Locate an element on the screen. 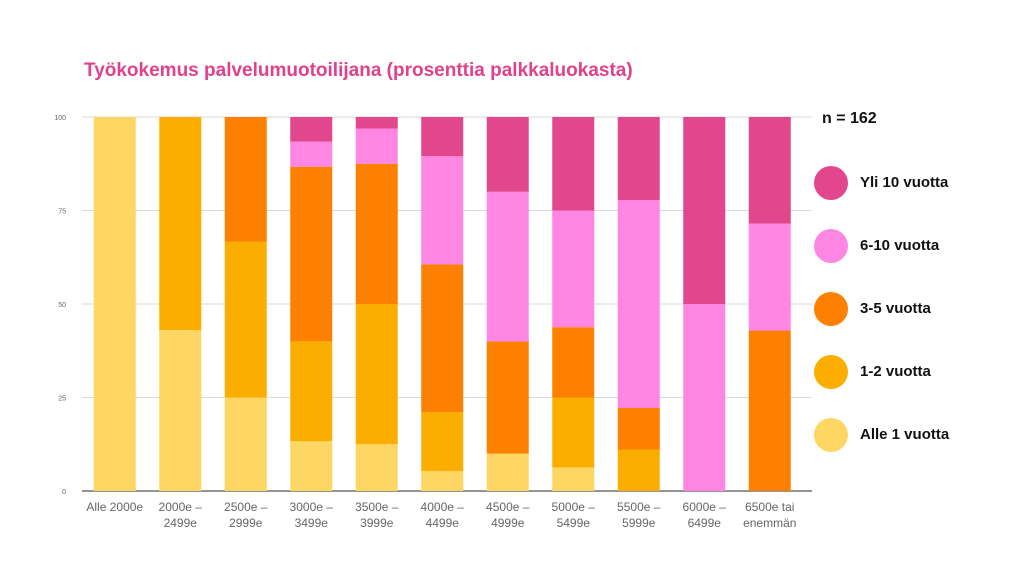 The height and width of the screenshot is (576, 1024). legend-item: 6-10 vuotta is located at coordinates (914, 246).